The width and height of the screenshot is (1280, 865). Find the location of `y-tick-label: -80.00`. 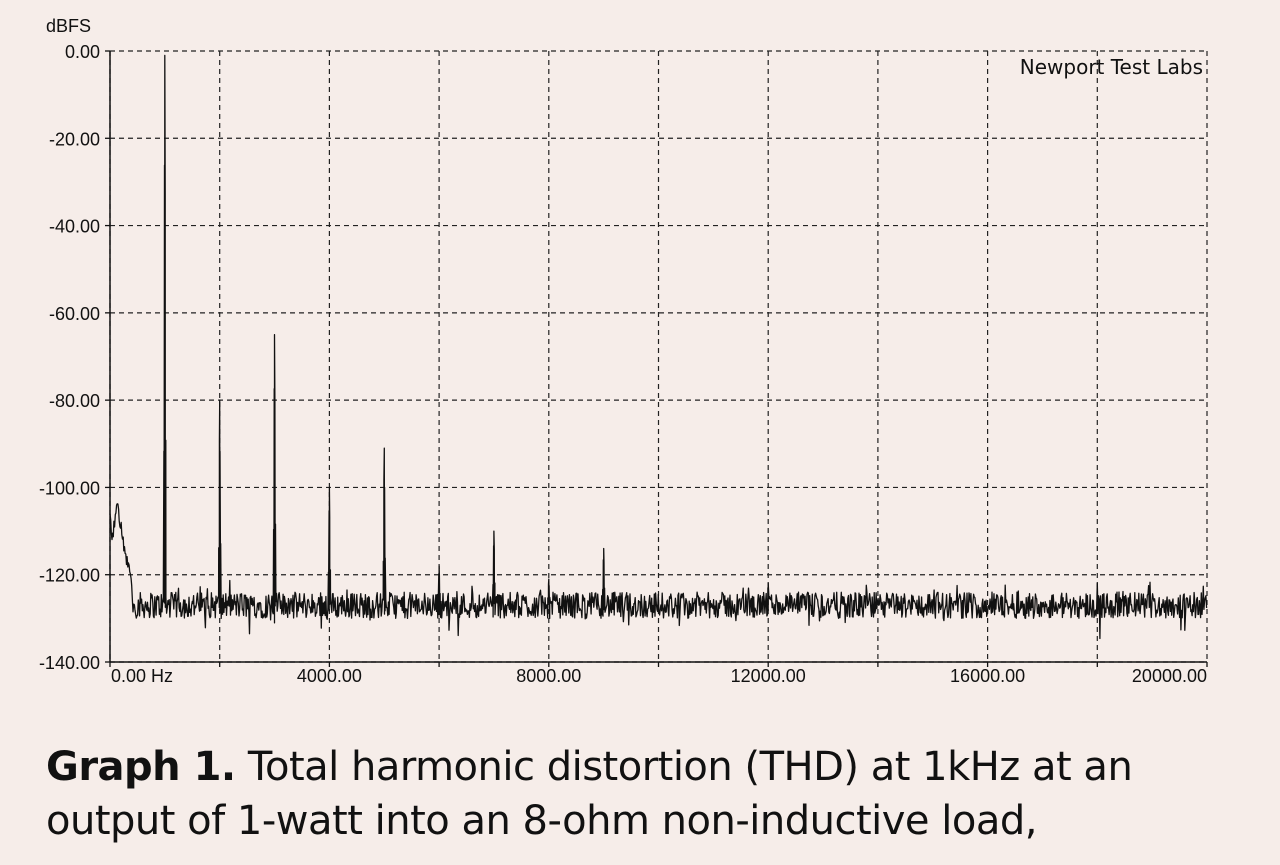

y-tick-label: -80.00 is located at coordinates (74, 401).